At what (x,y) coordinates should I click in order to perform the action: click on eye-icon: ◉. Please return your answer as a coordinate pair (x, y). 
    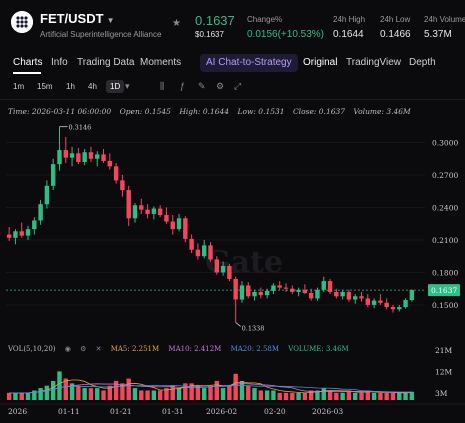
    Looking at the image, I should click on (67, 349).